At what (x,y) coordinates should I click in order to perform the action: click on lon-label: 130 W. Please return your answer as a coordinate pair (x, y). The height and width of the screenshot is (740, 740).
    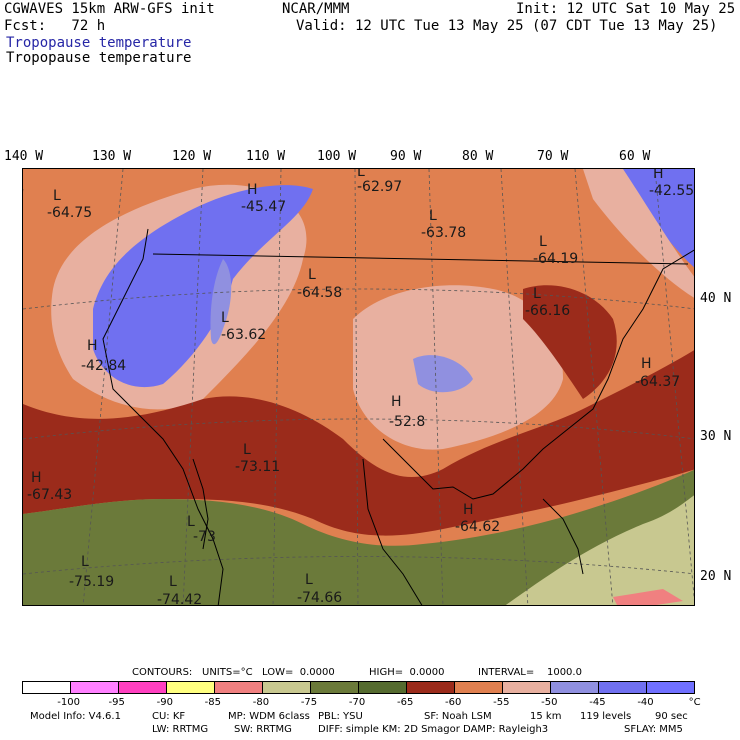
    Looking at the image, I should click on (112, 156).